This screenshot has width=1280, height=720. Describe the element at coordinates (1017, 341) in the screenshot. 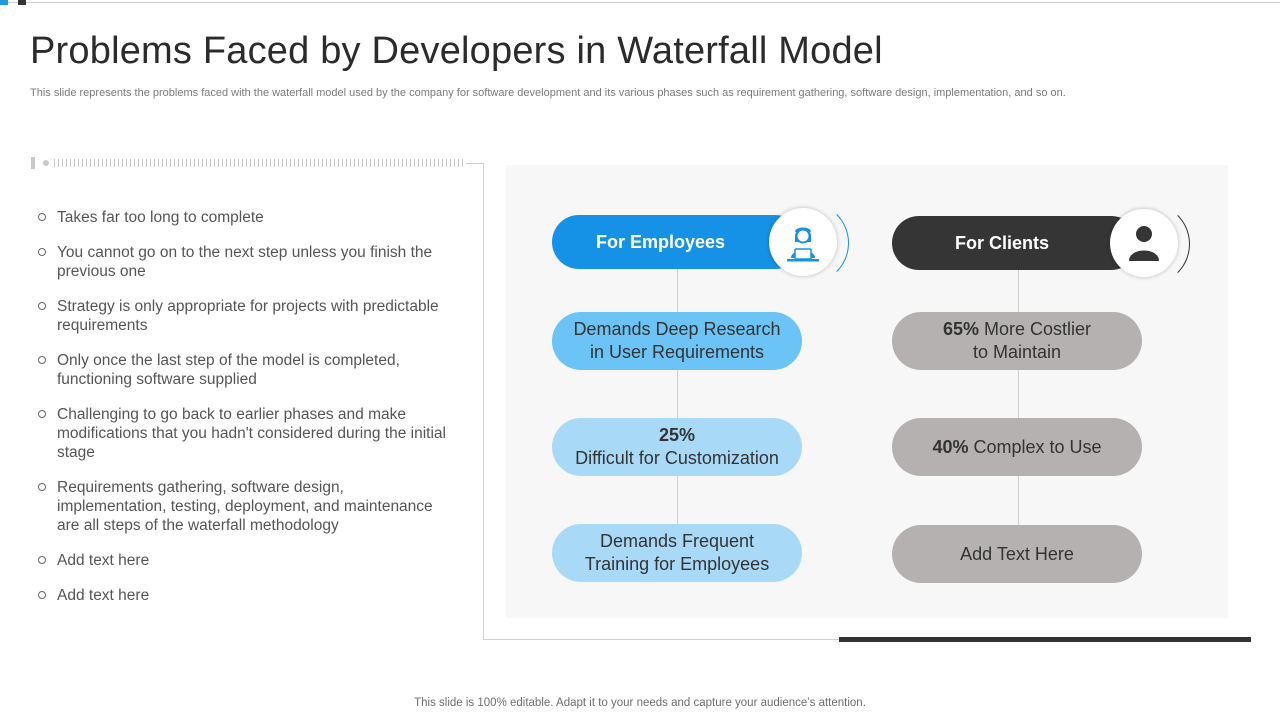

I see `clients-item-maintenance: 65% More Costlier to Maintain` at that location.